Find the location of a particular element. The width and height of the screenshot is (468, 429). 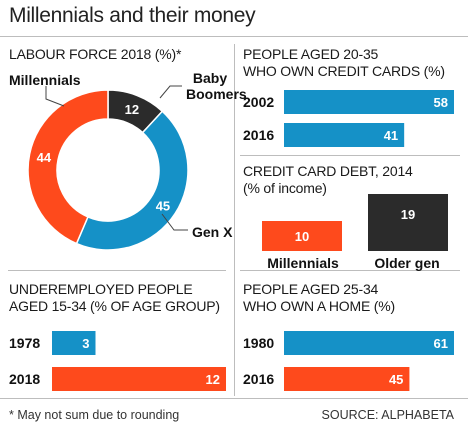

label-baby-boomers: Baby Boomers is located at coordinates (216, 86).